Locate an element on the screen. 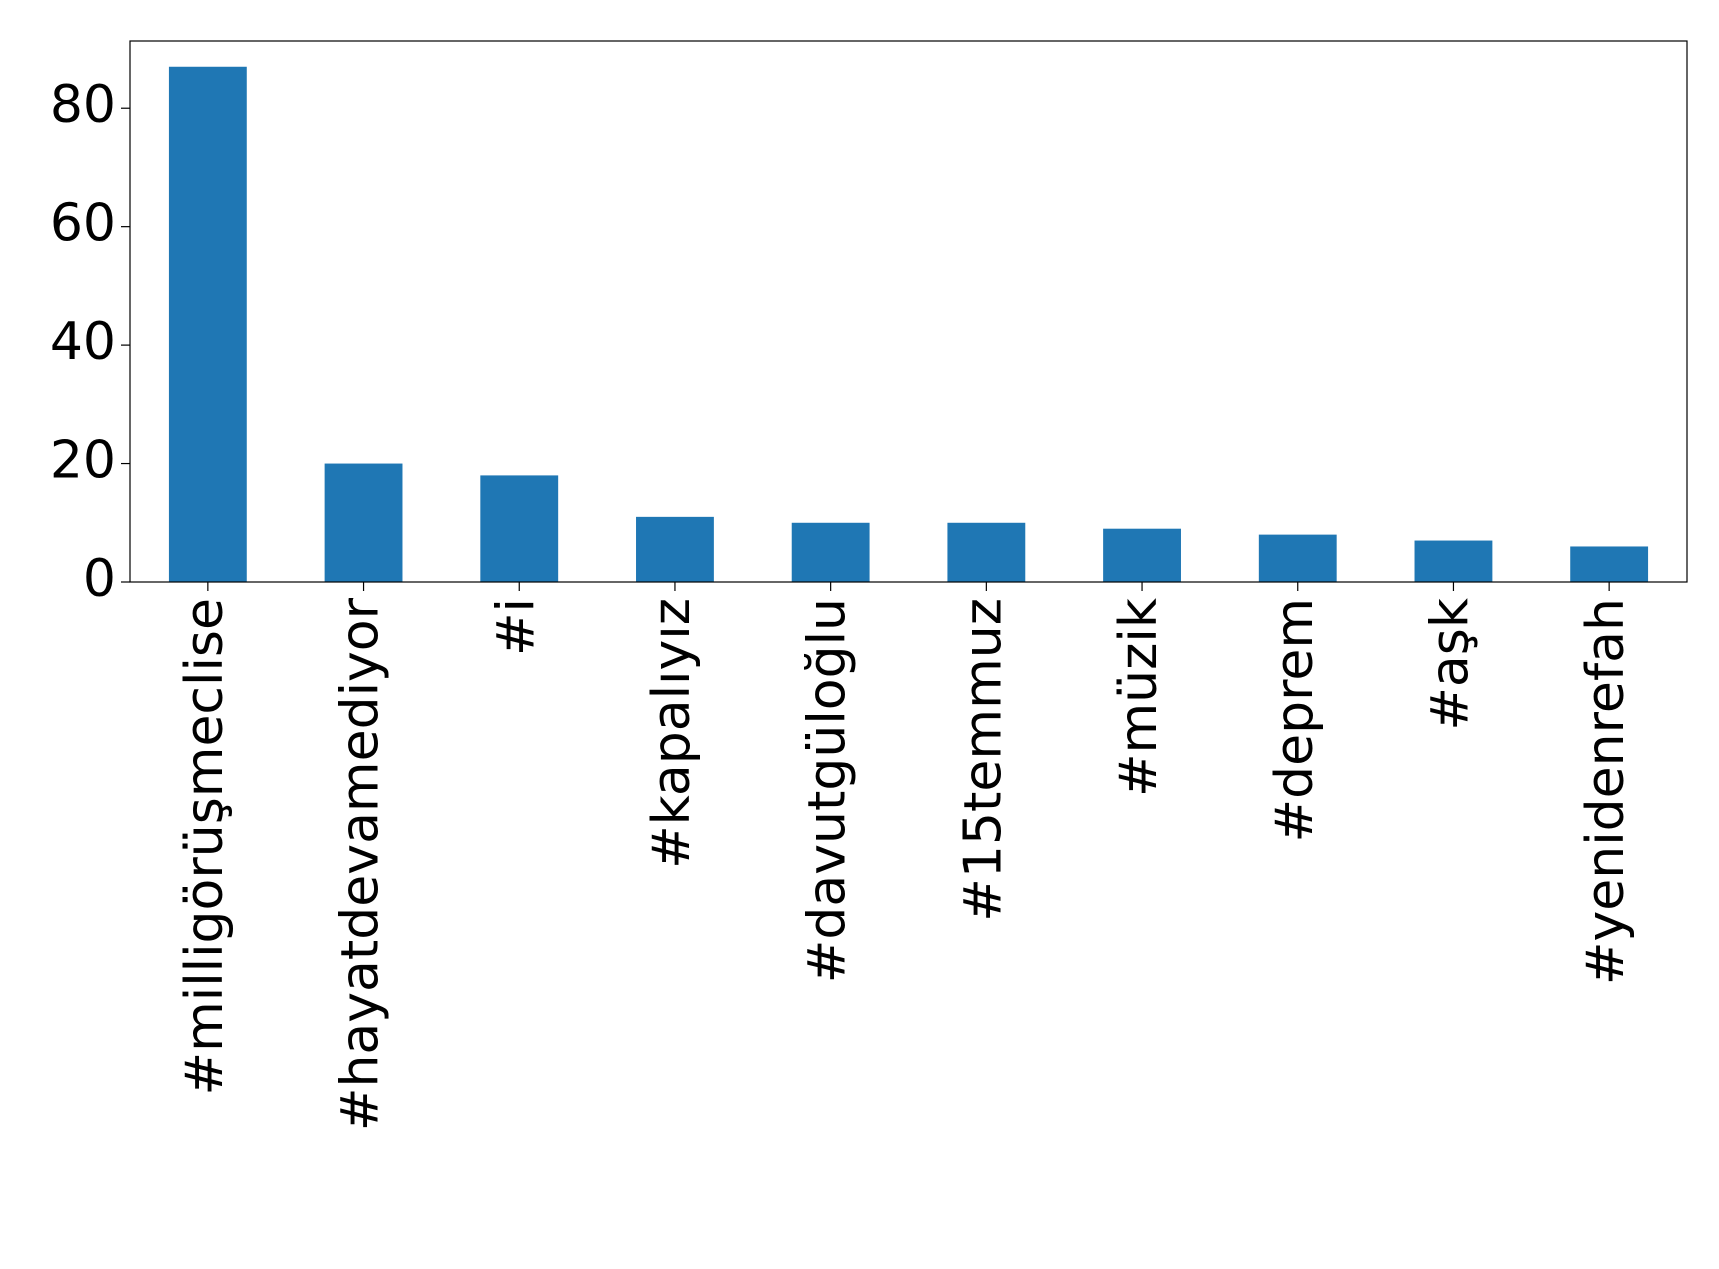  y-tick-label: 0 is located at coordinates (99, 579).